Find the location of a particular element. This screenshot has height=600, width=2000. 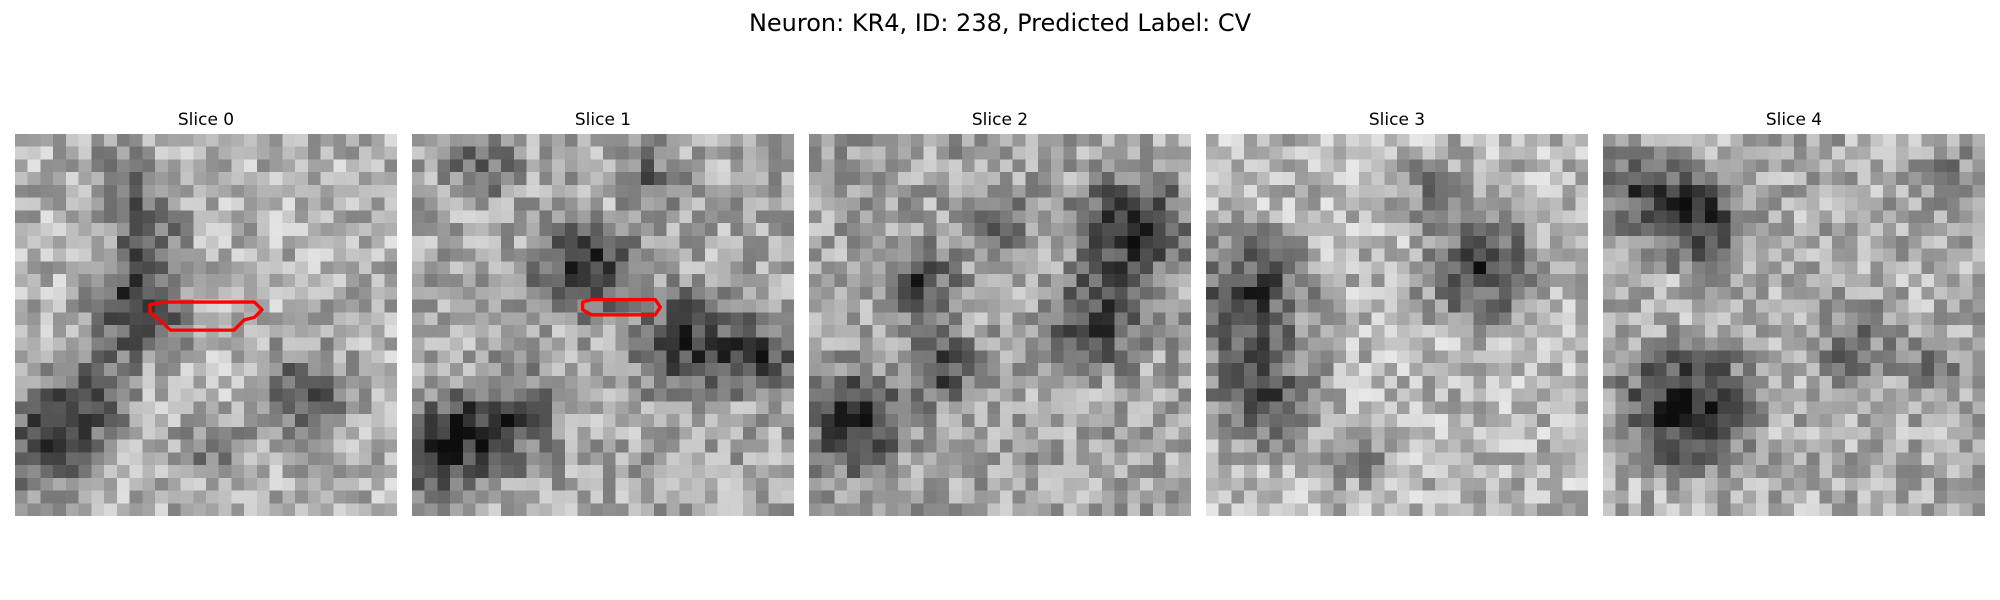

slice-title: Slice 4 is located at coordinates (1794, 120).